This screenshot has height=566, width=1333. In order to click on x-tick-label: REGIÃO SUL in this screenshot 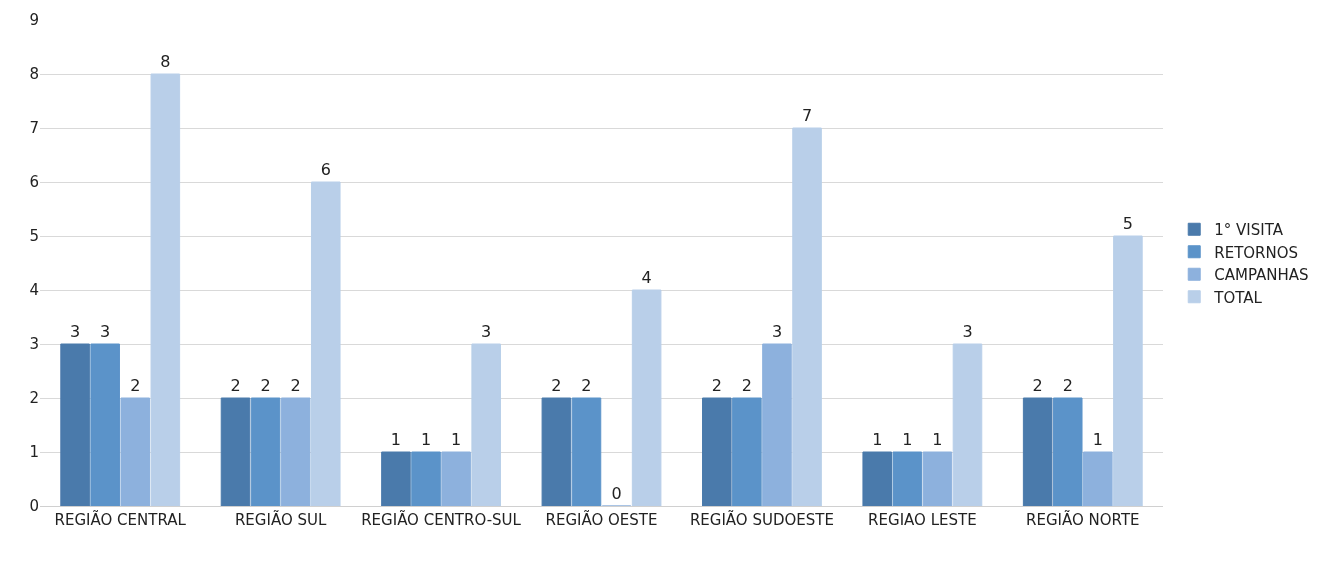, I will do `click(280, 519)`.